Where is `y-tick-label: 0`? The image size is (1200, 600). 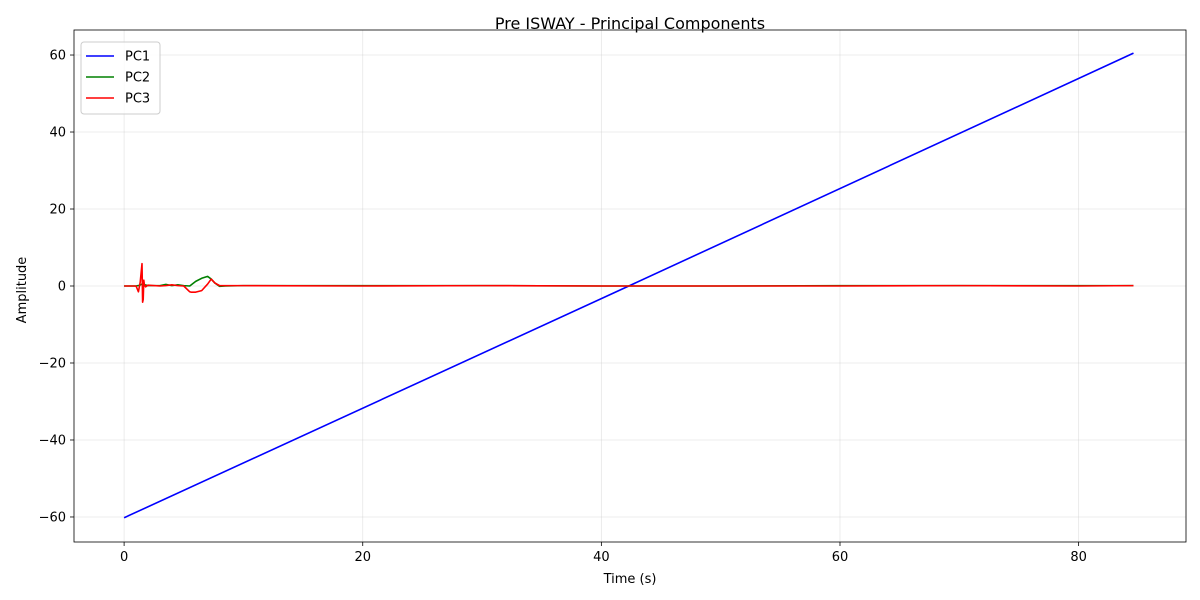 y-tick-label: 0 is located at coordinates (62, 287).